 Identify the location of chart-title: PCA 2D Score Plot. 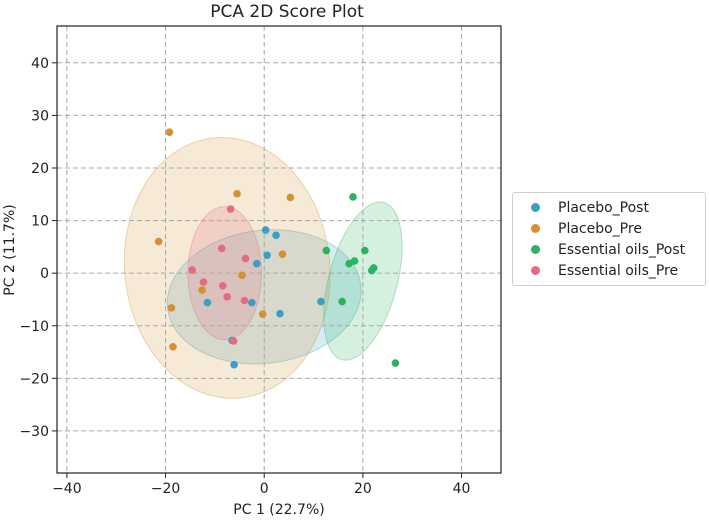
(287, 12).